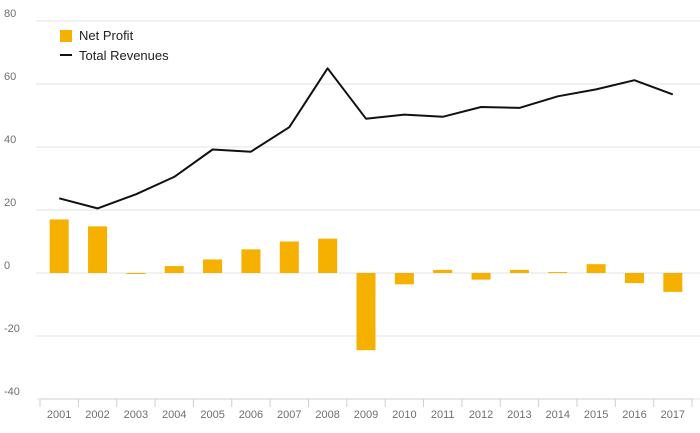  I want to click on x-tick-label: 2007, so click(289, 415).